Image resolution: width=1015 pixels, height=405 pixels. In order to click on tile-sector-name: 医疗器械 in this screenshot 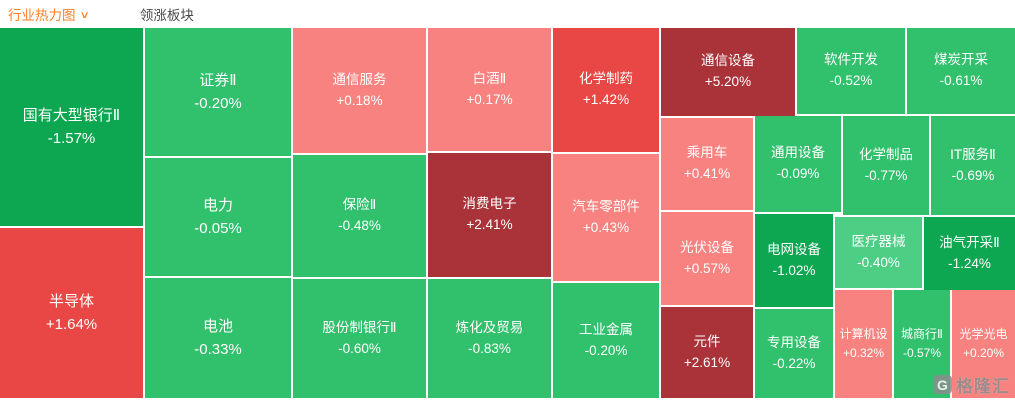, I will do `click(878, 241)`.